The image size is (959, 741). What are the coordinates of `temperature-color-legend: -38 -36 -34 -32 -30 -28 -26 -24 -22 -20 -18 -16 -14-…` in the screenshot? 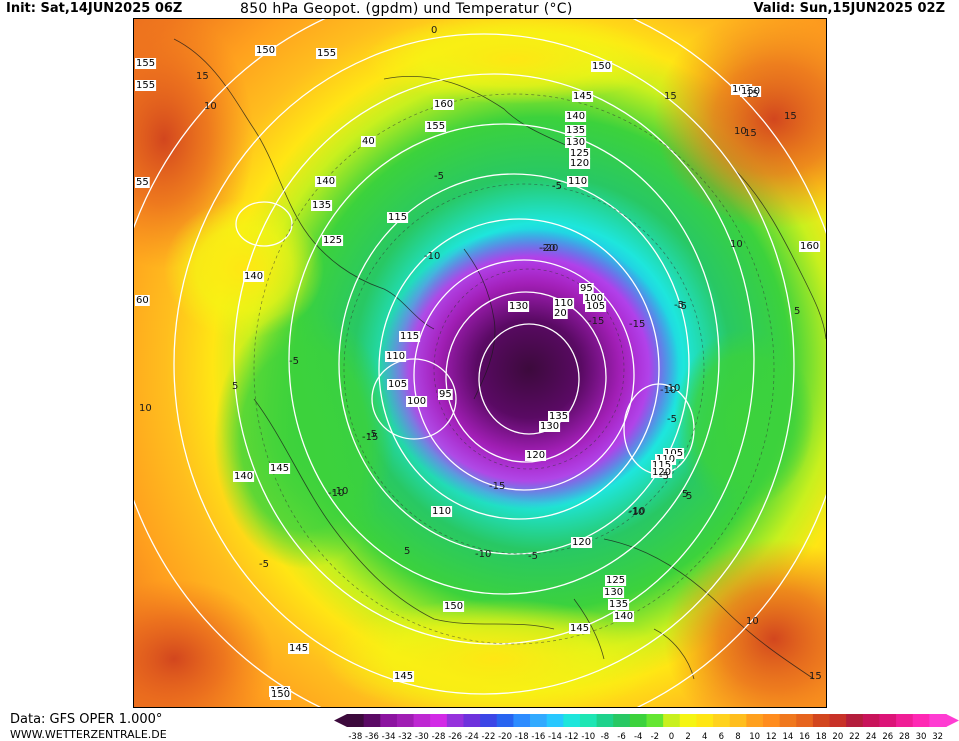 It's located at (646, 727).